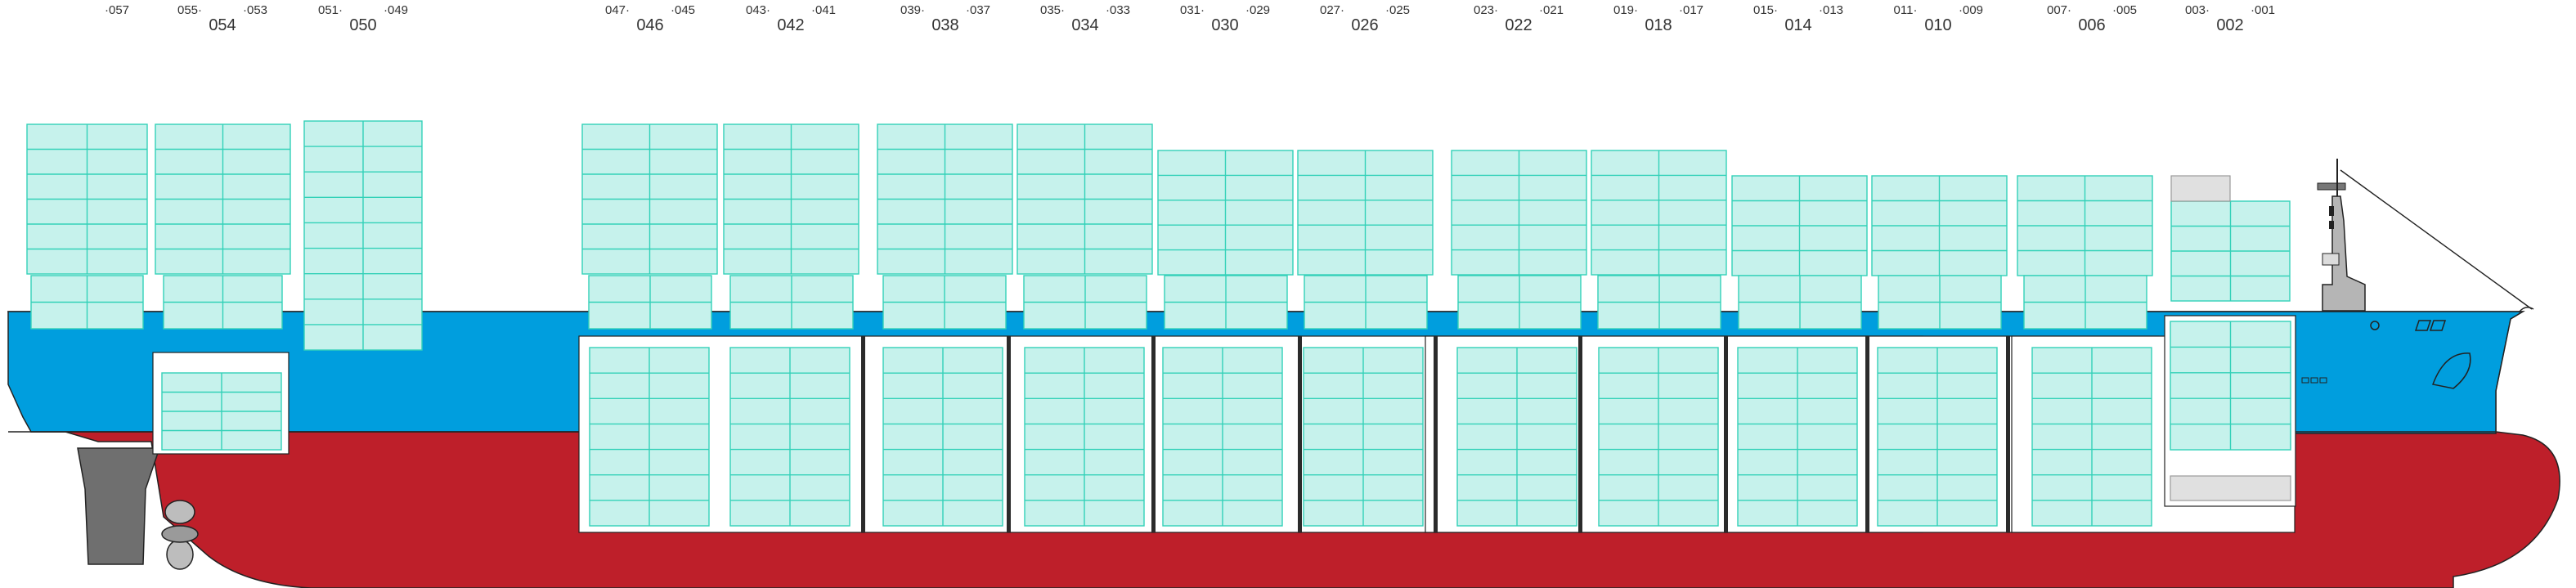 This screenshot has height=588, width=2576. I want to click on bay-number: 010, so click(1938, 25).